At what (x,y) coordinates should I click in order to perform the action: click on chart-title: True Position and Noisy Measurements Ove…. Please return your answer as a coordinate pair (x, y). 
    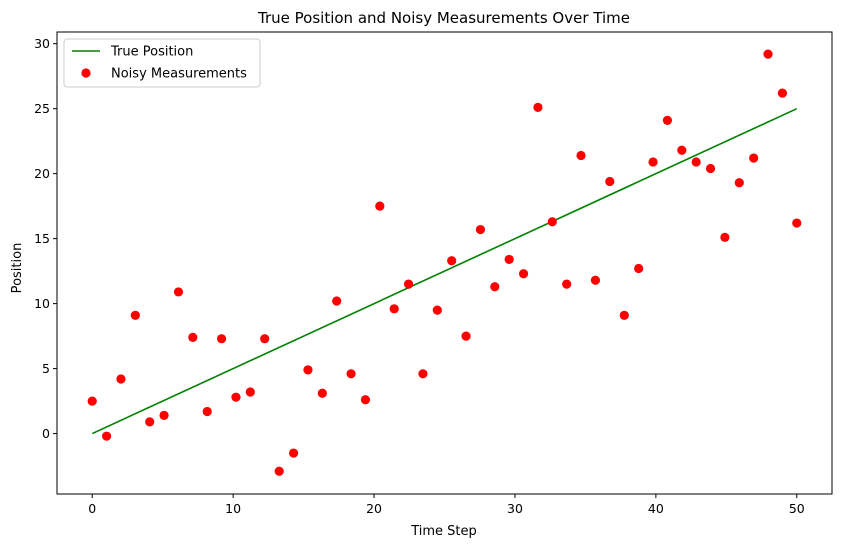
    Looking at the image, I should click on (443, 18).